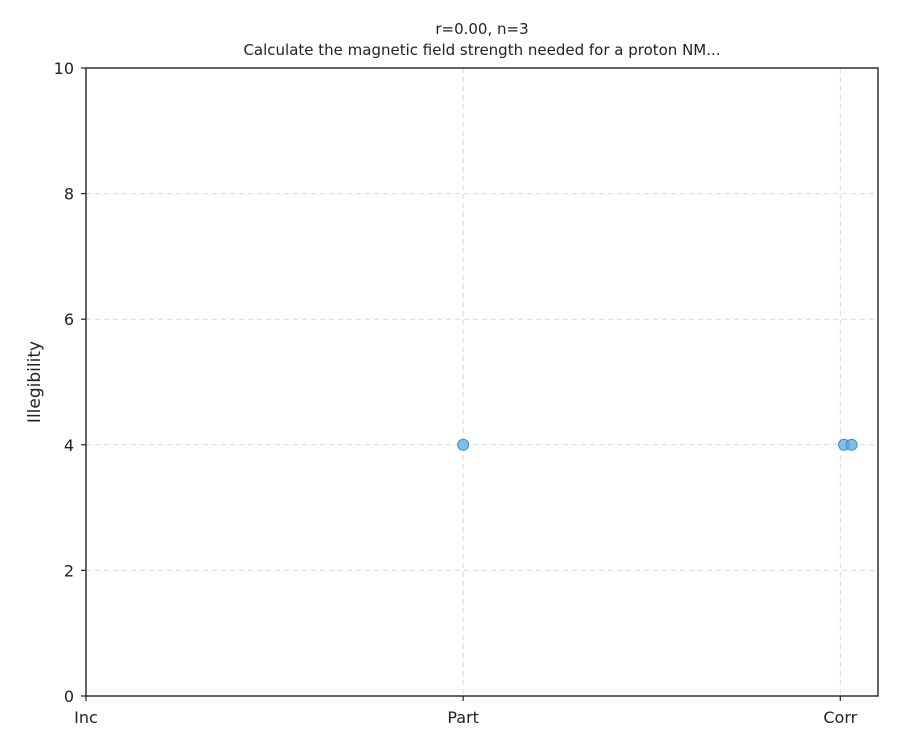  I want to click on y-tick-label: 4, so click(69, 445).